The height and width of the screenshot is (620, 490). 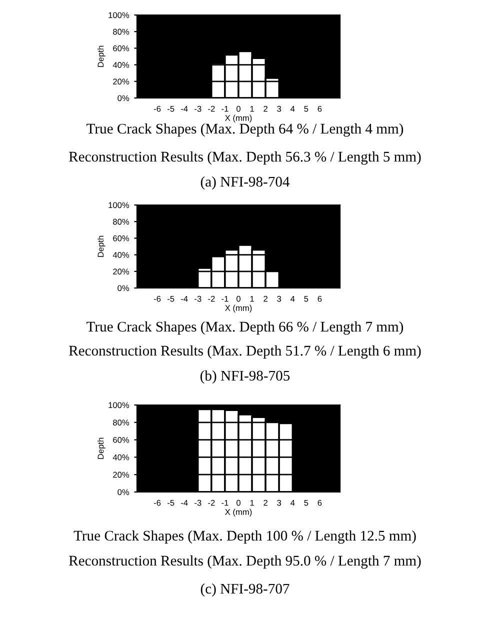 I want to click on text: True Crack Shapes (Max. Depth 64 % / Length 4 mm), so click(x=245, y=130).